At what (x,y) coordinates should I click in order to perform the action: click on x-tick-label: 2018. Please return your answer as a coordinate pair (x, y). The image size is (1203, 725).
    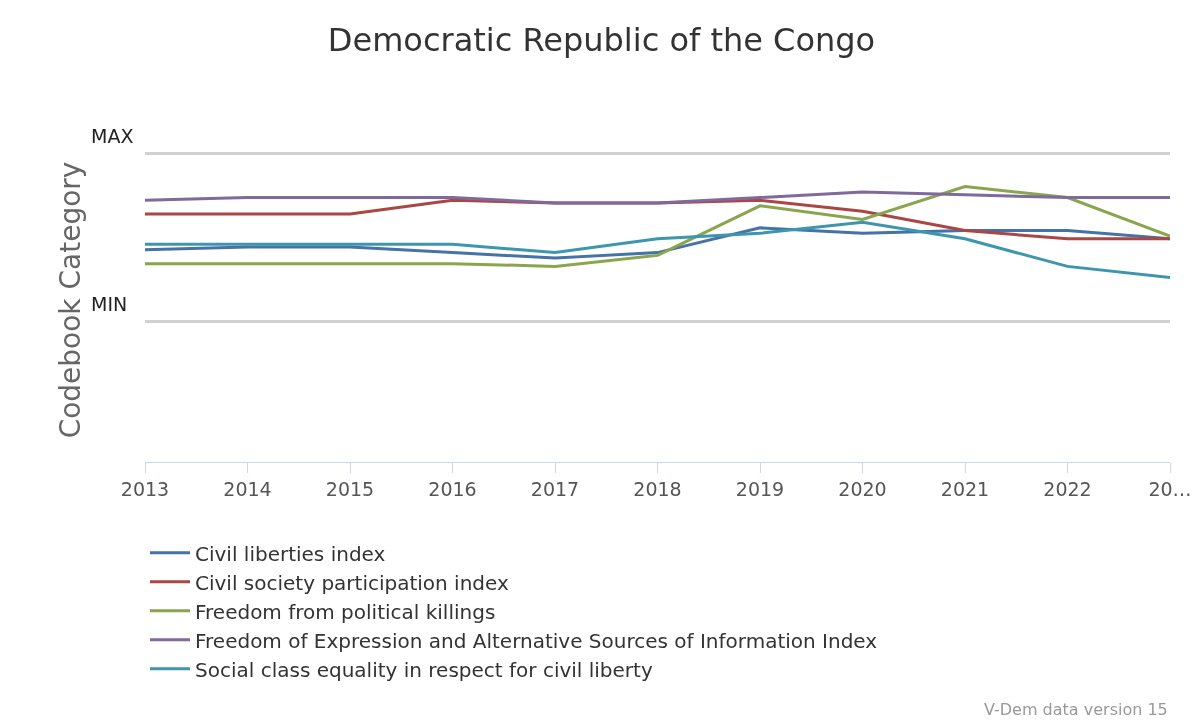
    Looking at the image, I should click on (657, 488).